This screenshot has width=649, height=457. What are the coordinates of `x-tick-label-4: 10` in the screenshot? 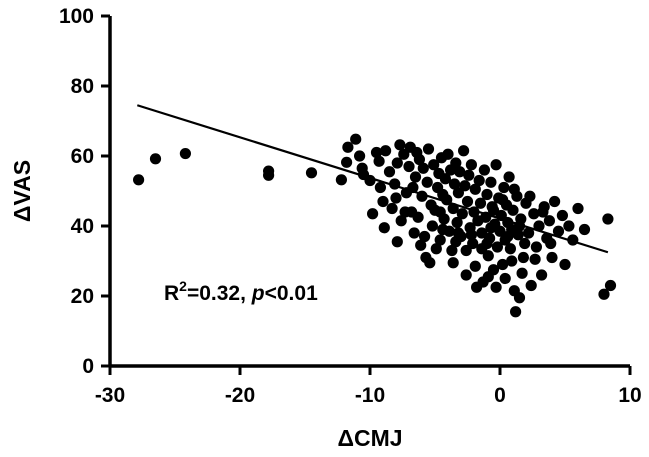 It's located at (629, 395).